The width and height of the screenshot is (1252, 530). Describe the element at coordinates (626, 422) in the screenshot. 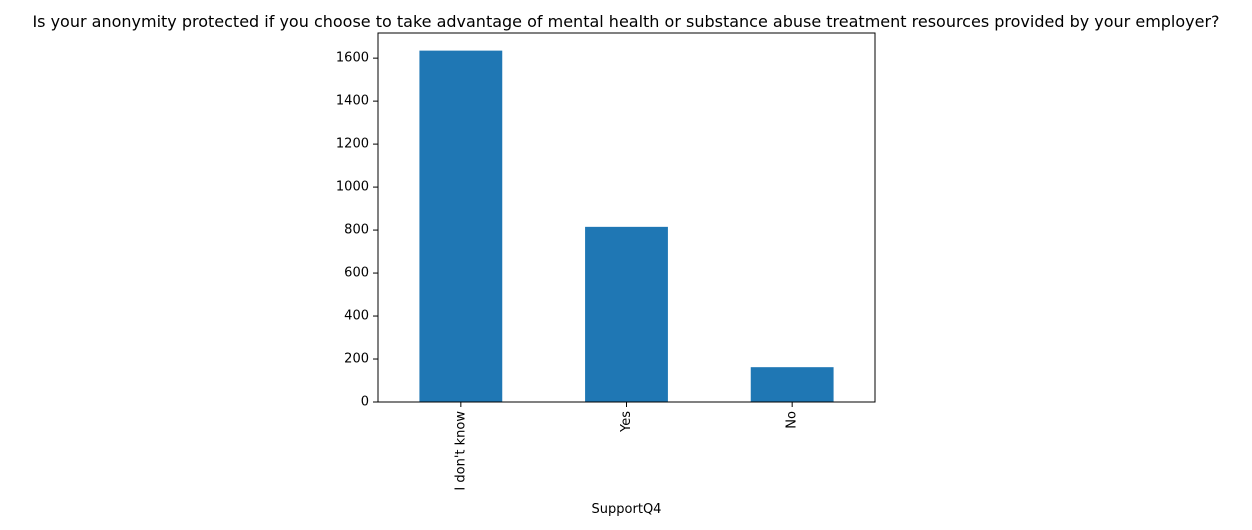

I see `x-tick-label: Yes` at that location.